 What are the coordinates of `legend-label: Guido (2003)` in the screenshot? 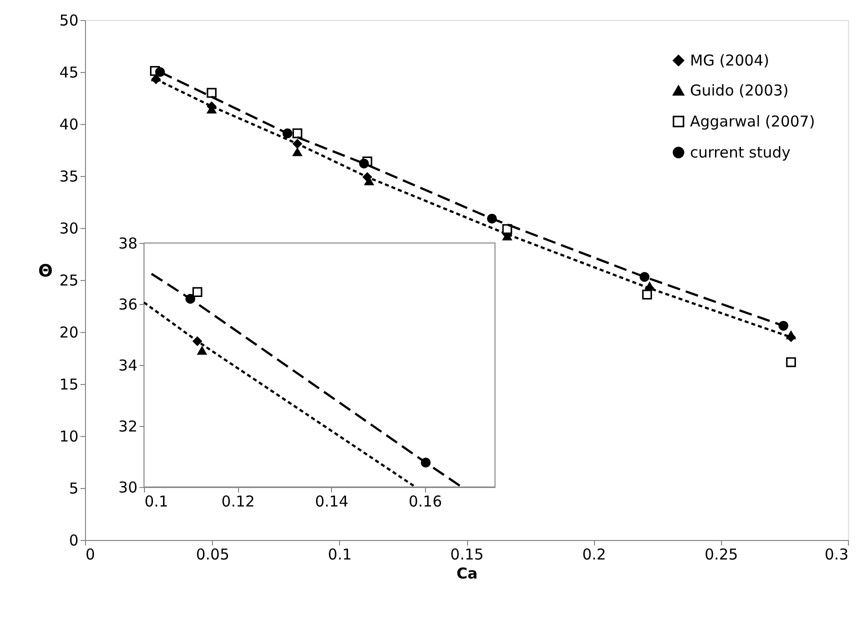 It's located at (739, 91).